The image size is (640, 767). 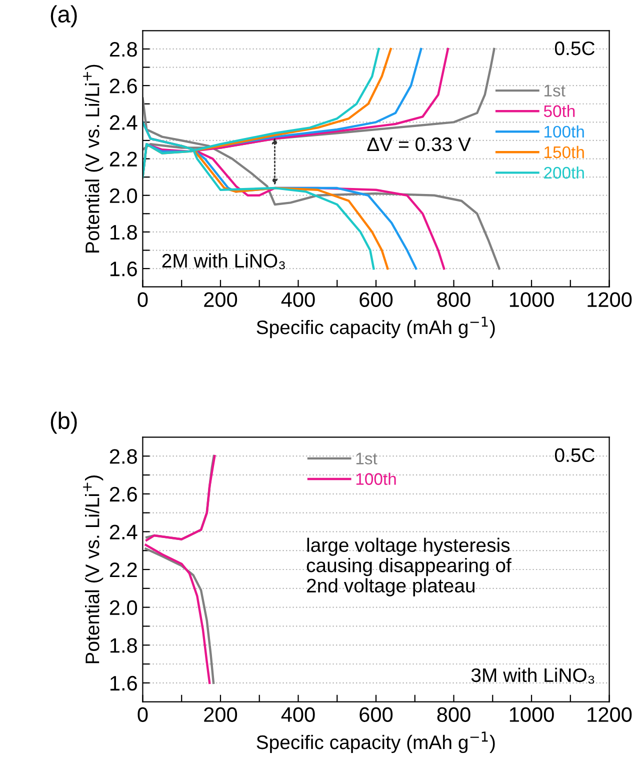 What do you see at coordinates (564, 152) in the screenshot?
I see `legend-label: 150th` at bounding box center [564, 152].